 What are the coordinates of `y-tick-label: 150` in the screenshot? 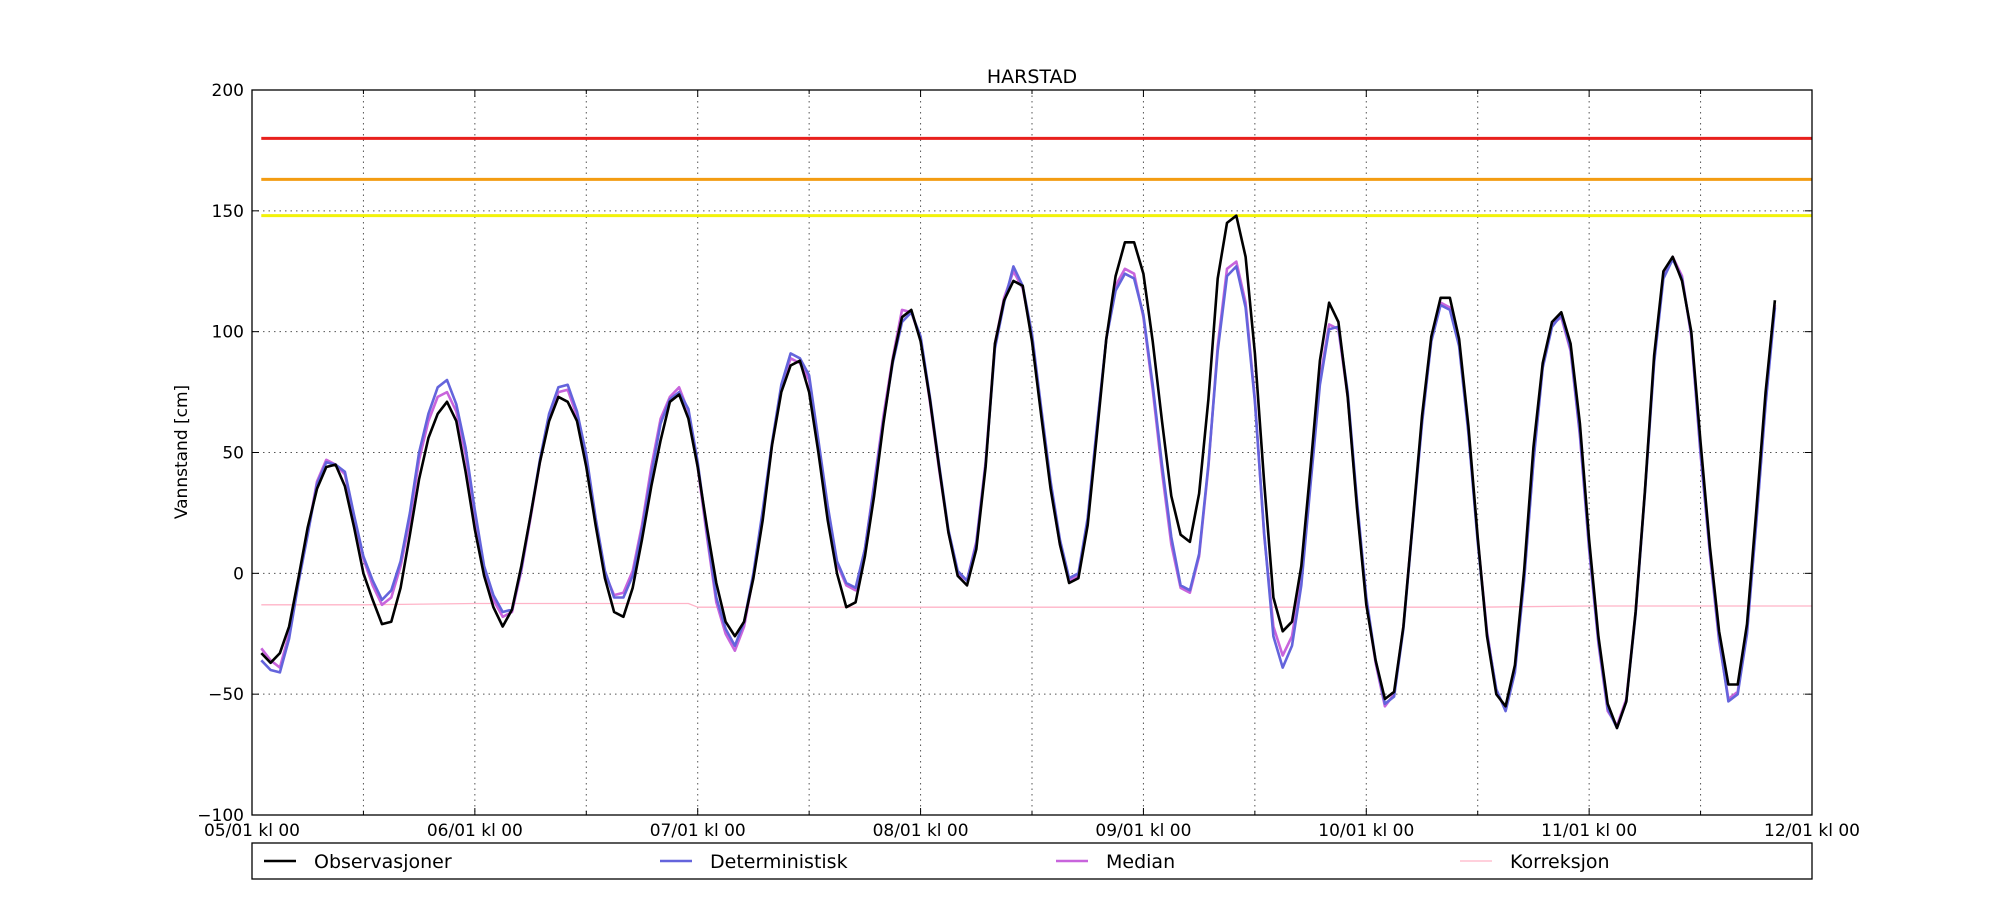 It's located at (228, 212).